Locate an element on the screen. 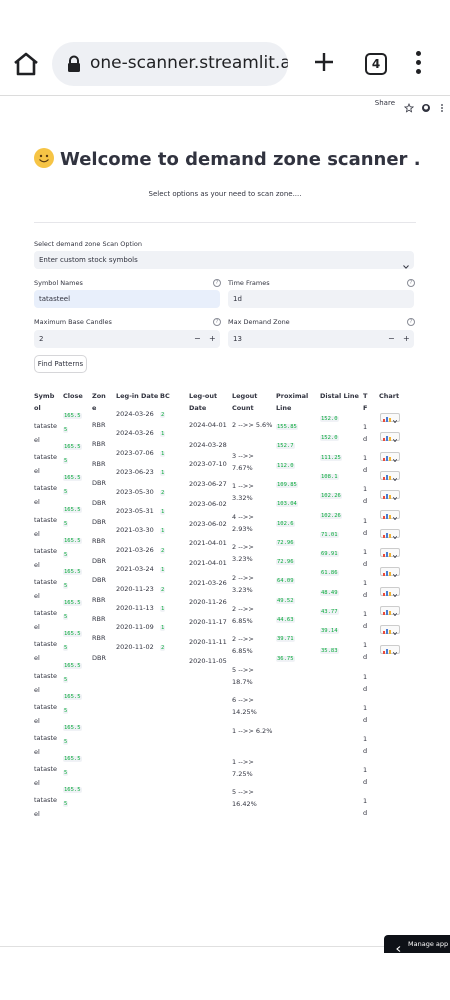  legout-count-cell-text: 4 -->> is located at coordinates (243, 516).